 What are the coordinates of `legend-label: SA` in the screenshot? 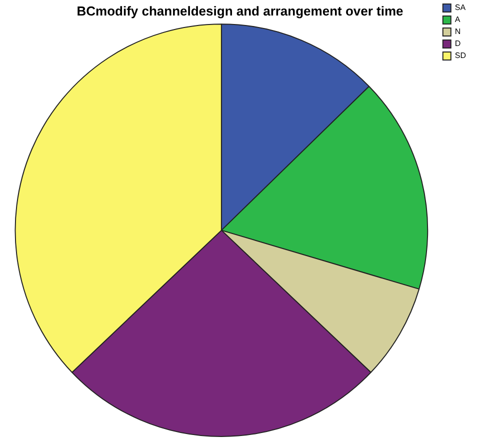 It's located at (460, 7).